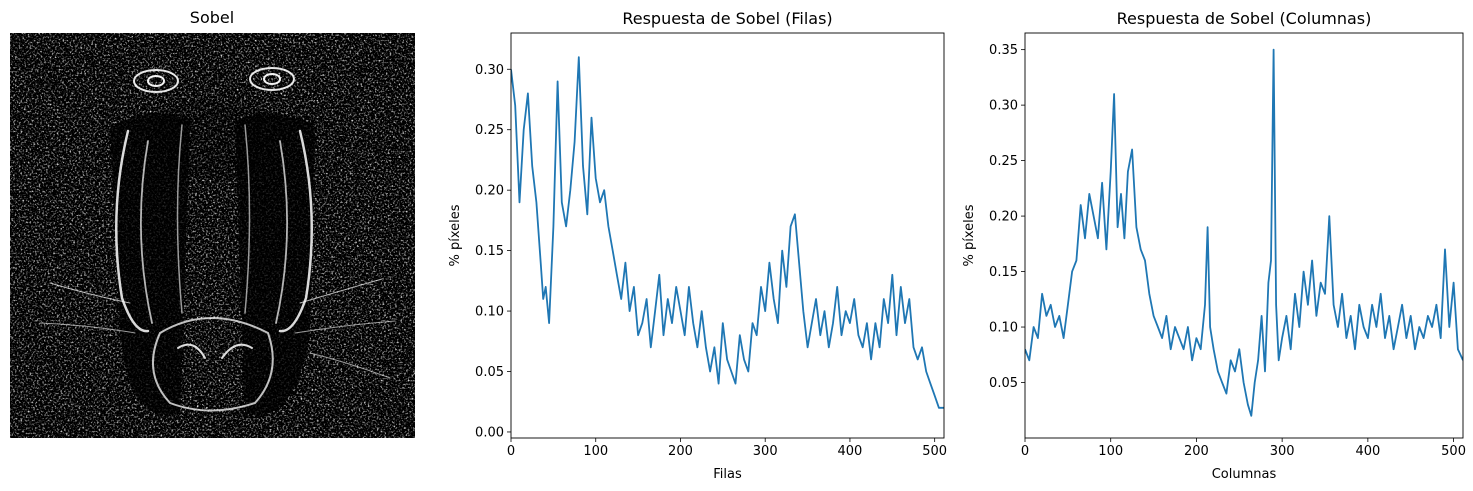 The width and height of the screenshot is (1473, 491). I want to click on y-tick-label: 0.00, so click(489, 432).